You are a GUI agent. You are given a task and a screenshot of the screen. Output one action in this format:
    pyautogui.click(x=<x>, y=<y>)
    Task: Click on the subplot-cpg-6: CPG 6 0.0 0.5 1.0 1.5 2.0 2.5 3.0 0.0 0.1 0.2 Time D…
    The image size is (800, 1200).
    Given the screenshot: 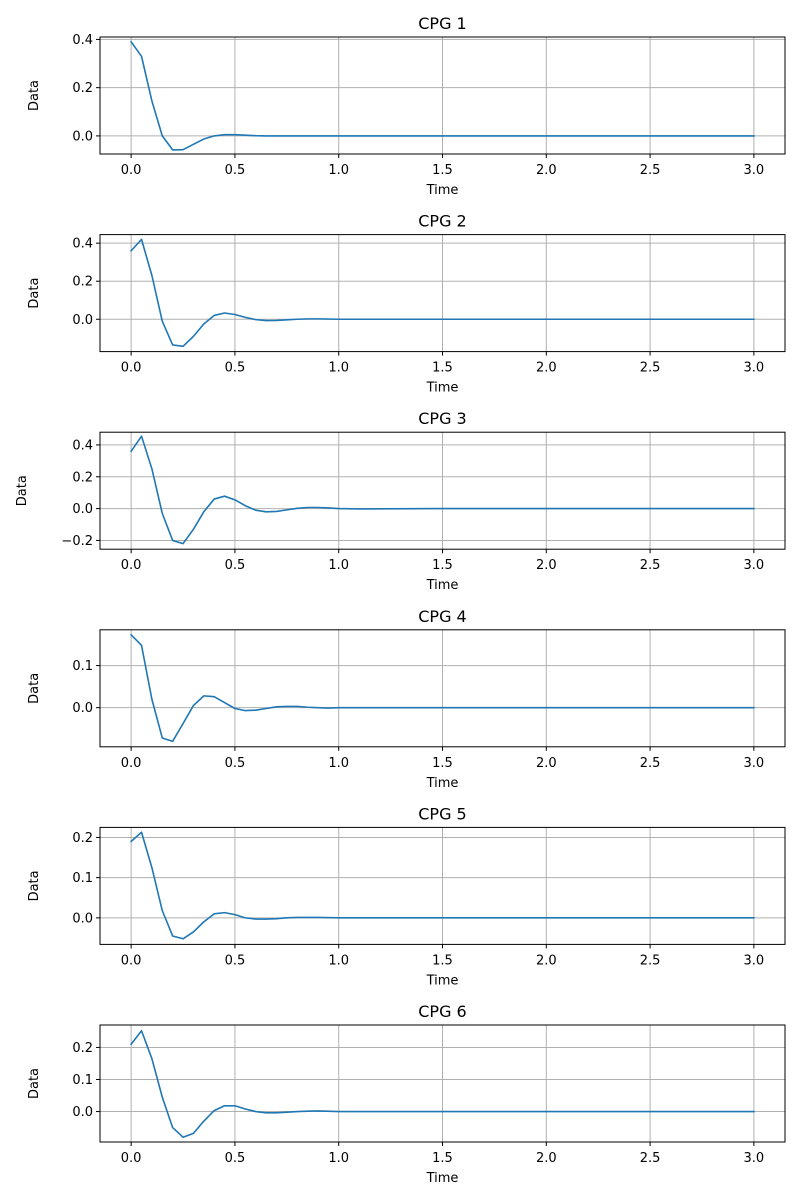 What is the action you would take?
    pyautogui.click(x=406, y=1094)
    